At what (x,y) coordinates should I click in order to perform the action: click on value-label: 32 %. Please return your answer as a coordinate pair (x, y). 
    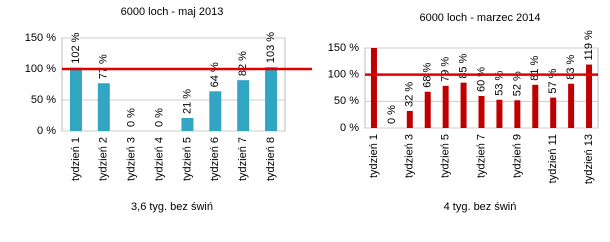
    Looking at the image, I should click on (410, 94).